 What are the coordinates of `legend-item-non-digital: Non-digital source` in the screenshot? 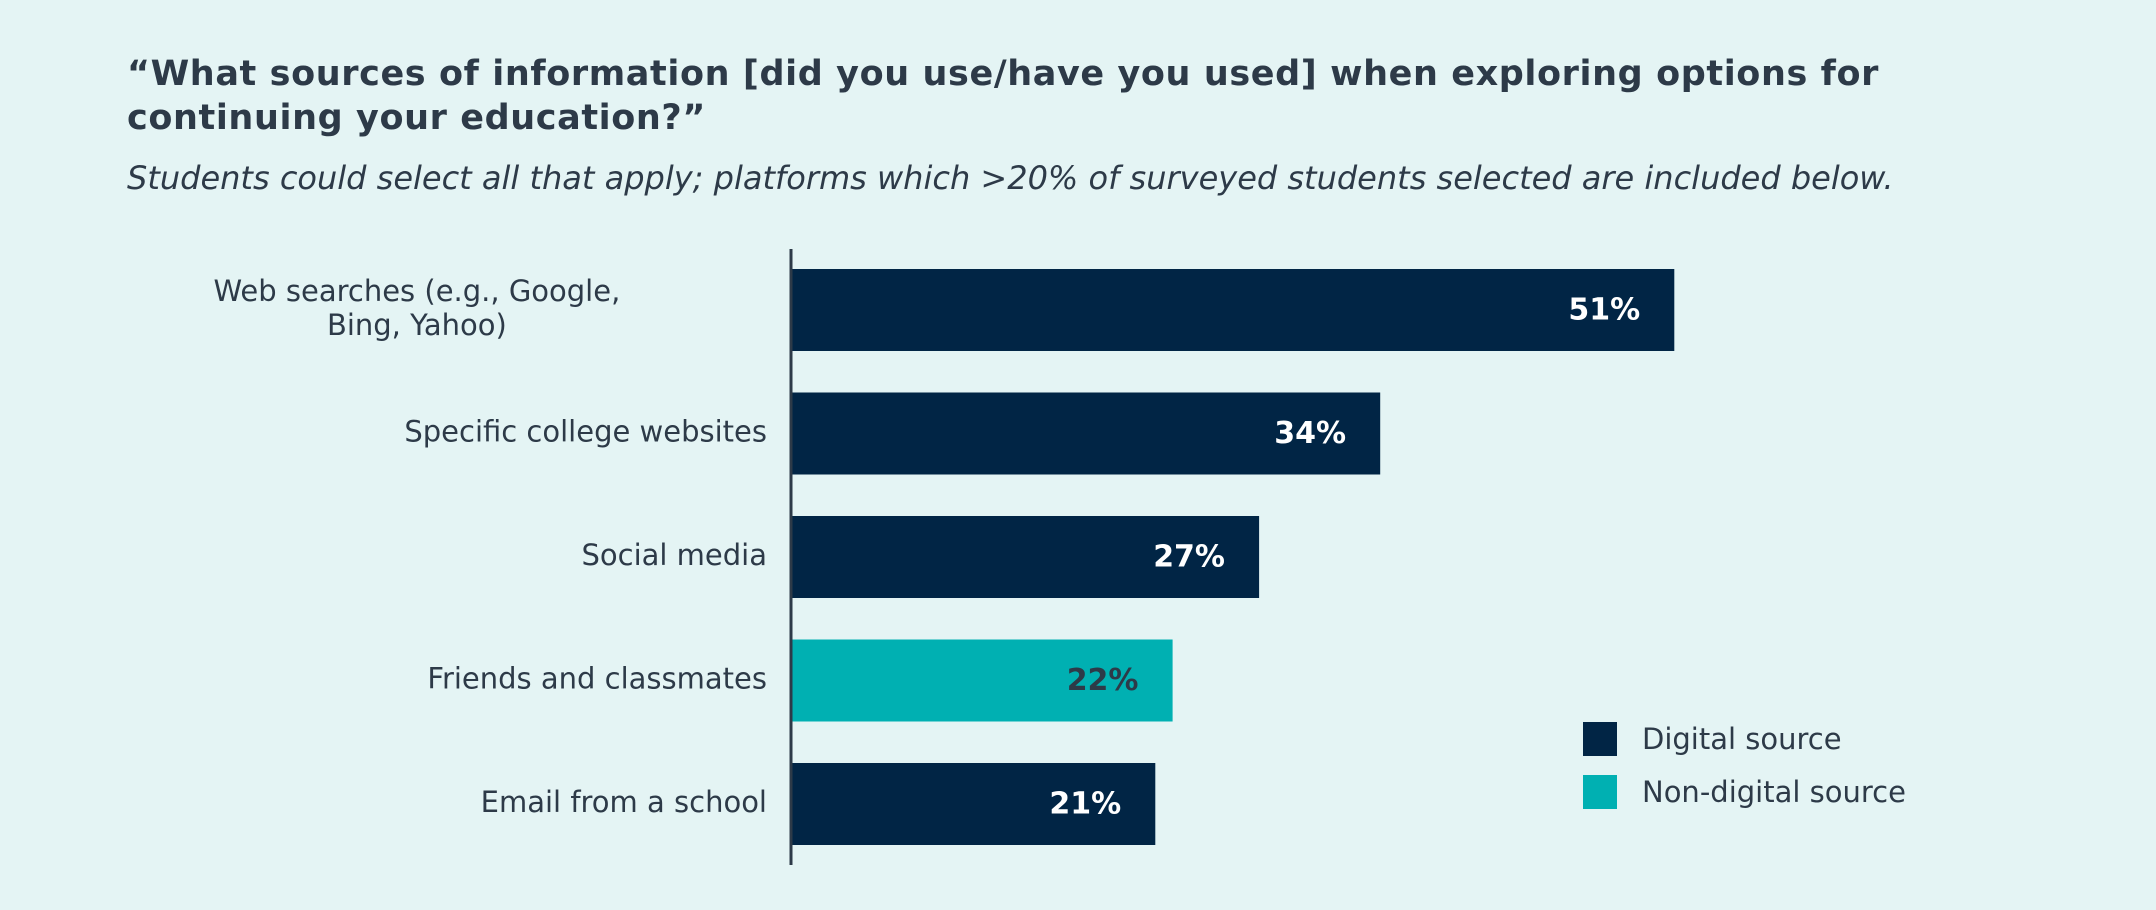 It's located at (1744, 792).